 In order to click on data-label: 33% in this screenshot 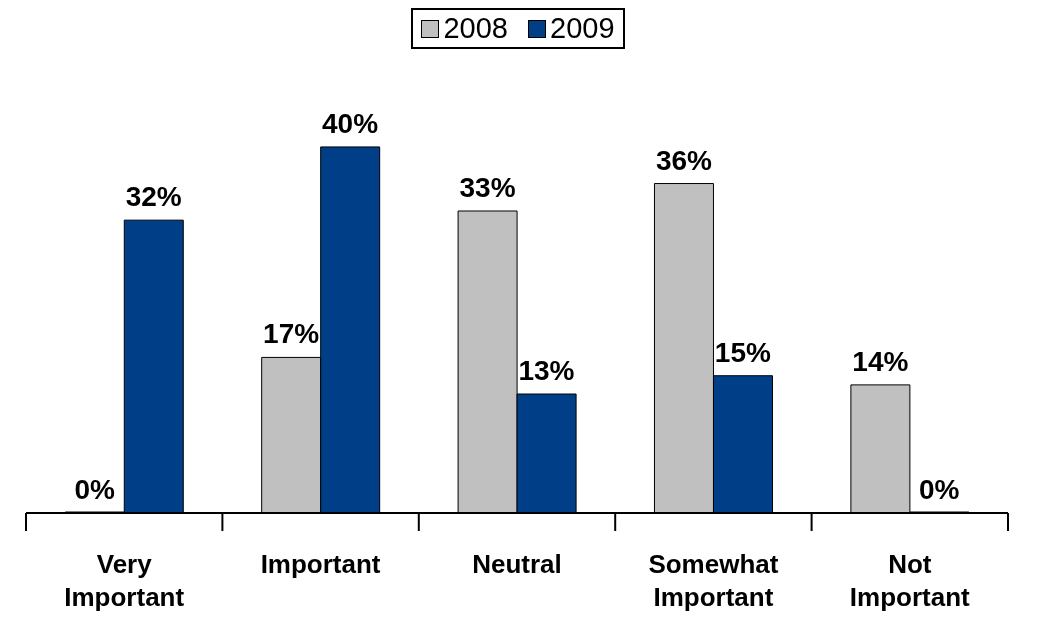, I will do `click(487, 187)`.